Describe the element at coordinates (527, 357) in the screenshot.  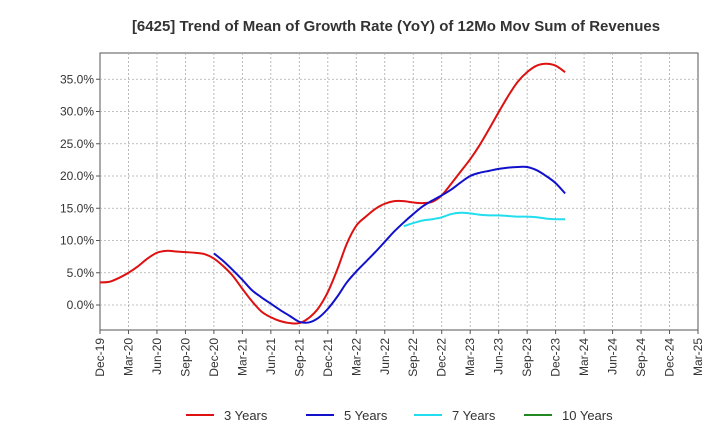
I see `x-tick-label: Sep-23` at that location.